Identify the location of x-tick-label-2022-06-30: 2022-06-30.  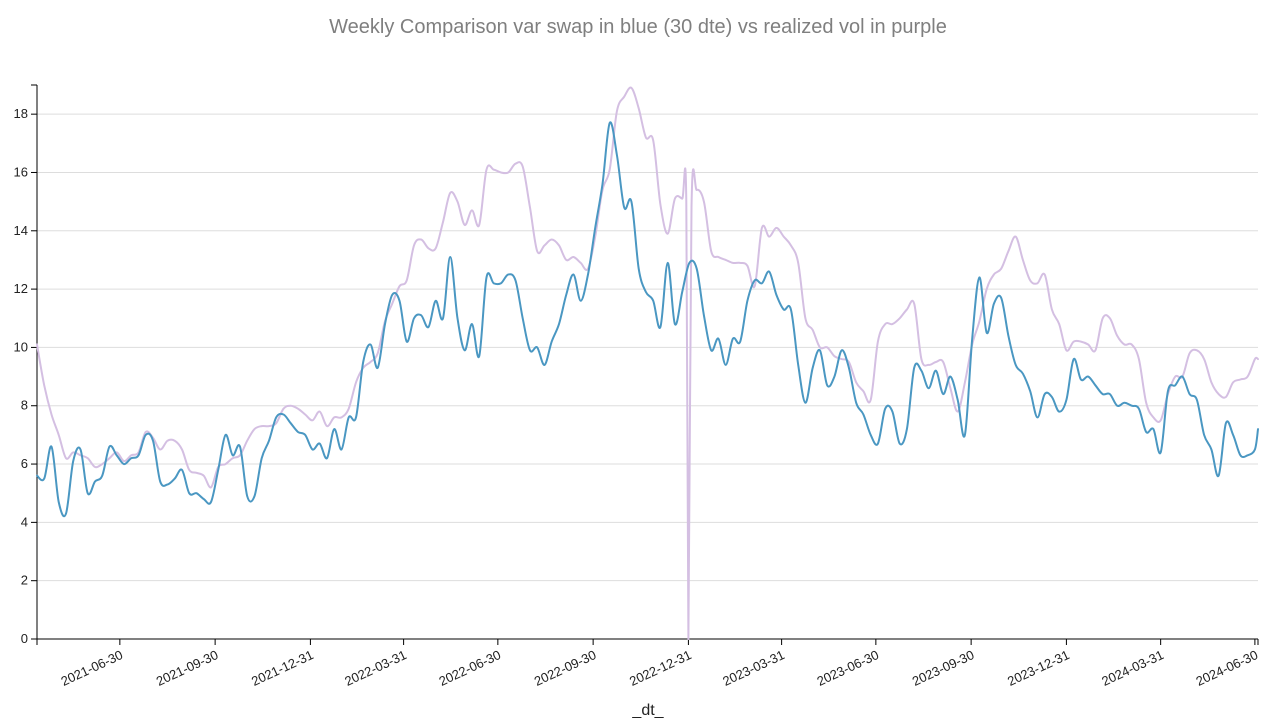
(470, 668).